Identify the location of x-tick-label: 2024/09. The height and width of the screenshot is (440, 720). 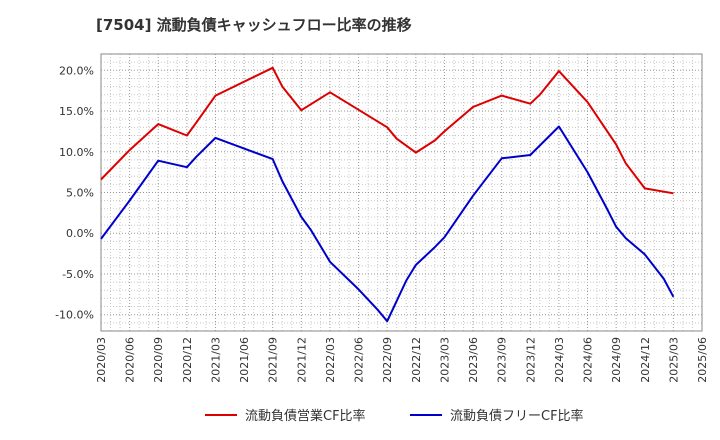
(616, 360).